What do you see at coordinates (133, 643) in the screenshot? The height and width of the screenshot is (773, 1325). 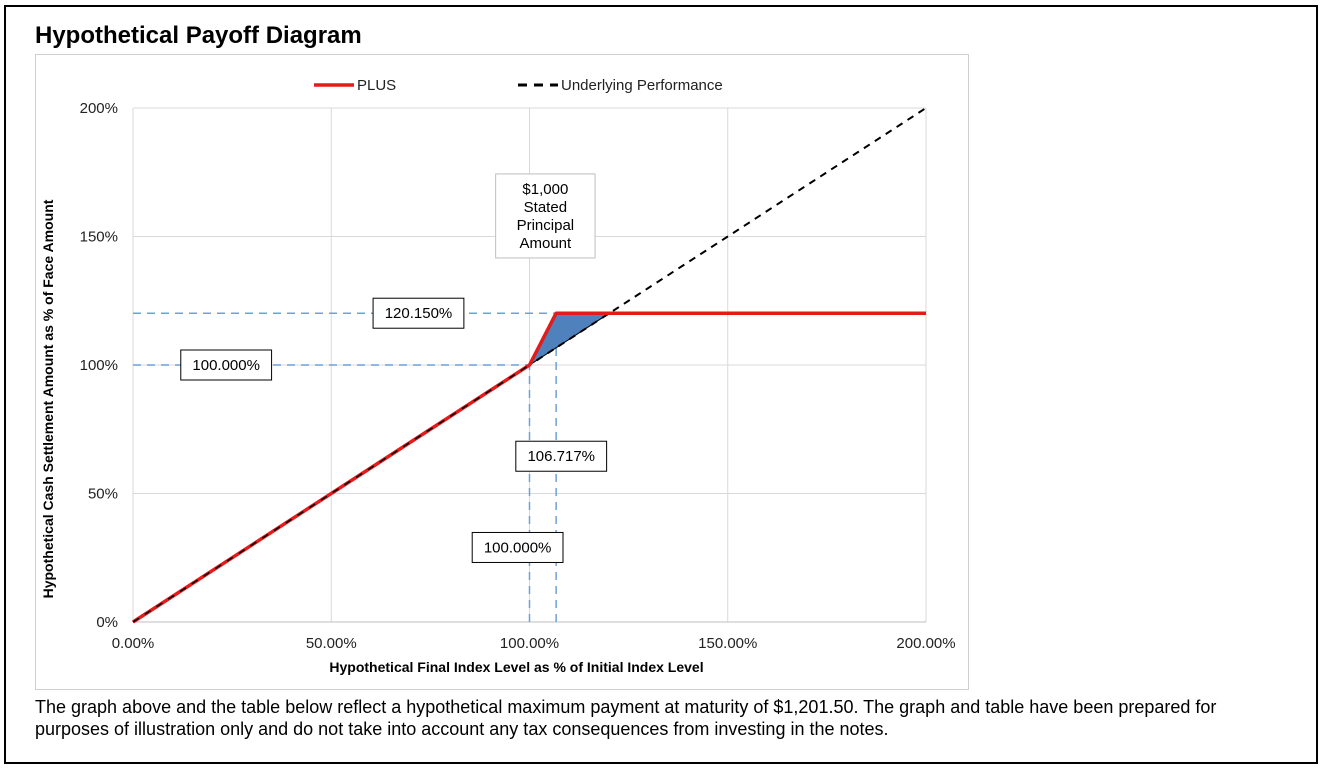 I see `x-tick-label: 0.00%` at bounding box center [133, 643].